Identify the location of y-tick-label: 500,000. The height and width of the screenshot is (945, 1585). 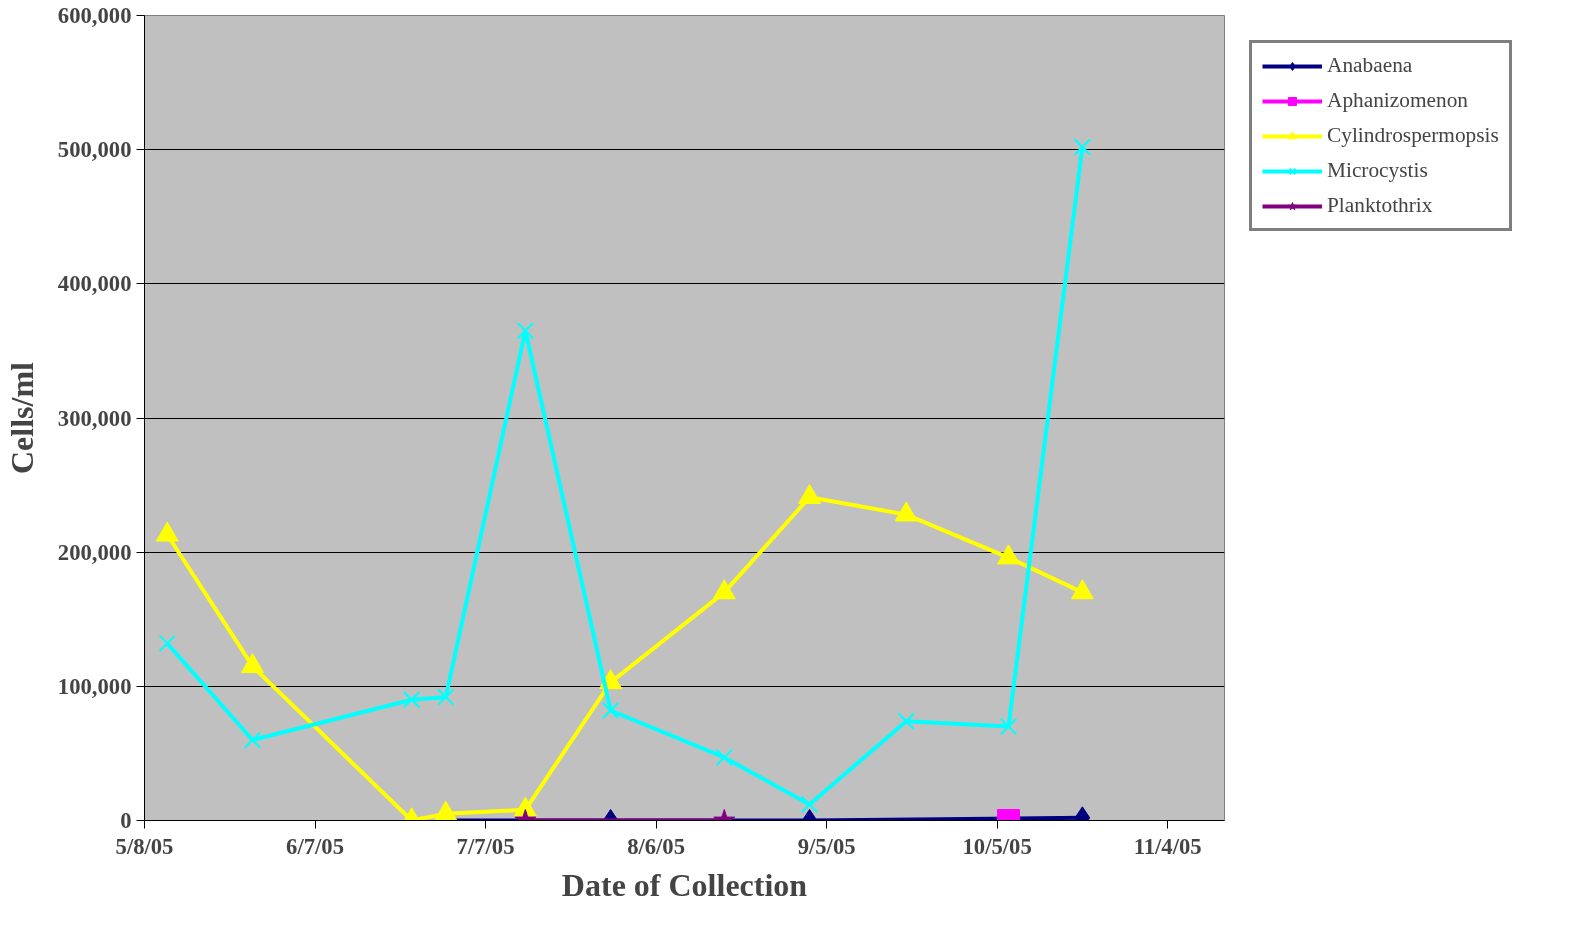
(94, 150).